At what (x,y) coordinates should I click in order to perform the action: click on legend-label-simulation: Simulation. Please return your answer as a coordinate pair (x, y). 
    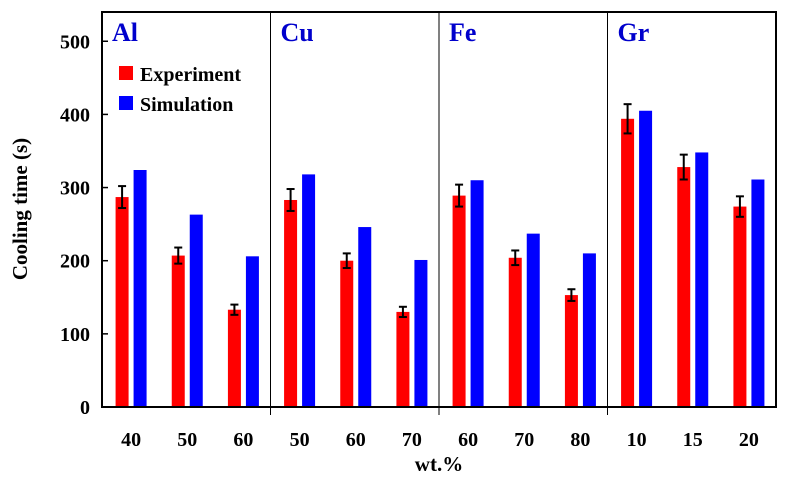
    Looking at the image, I should click on (186, 105).